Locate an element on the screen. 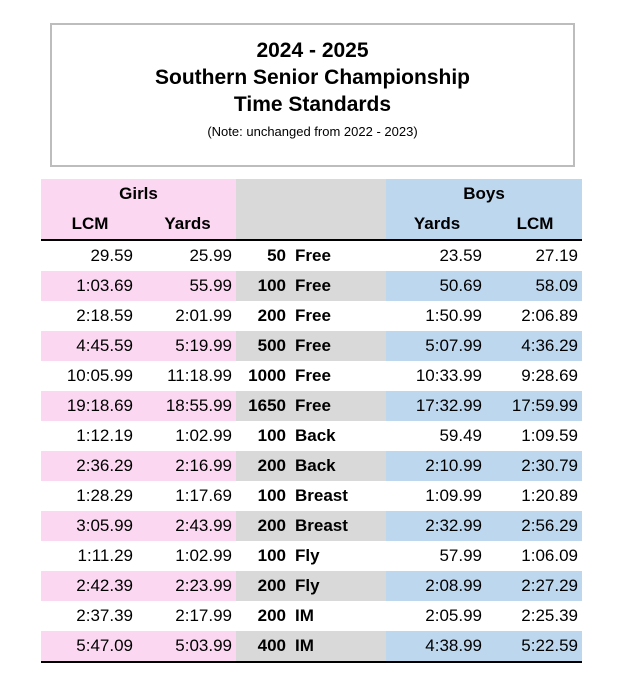  event-cell: 200 Back is located at coordinates (311, 466).